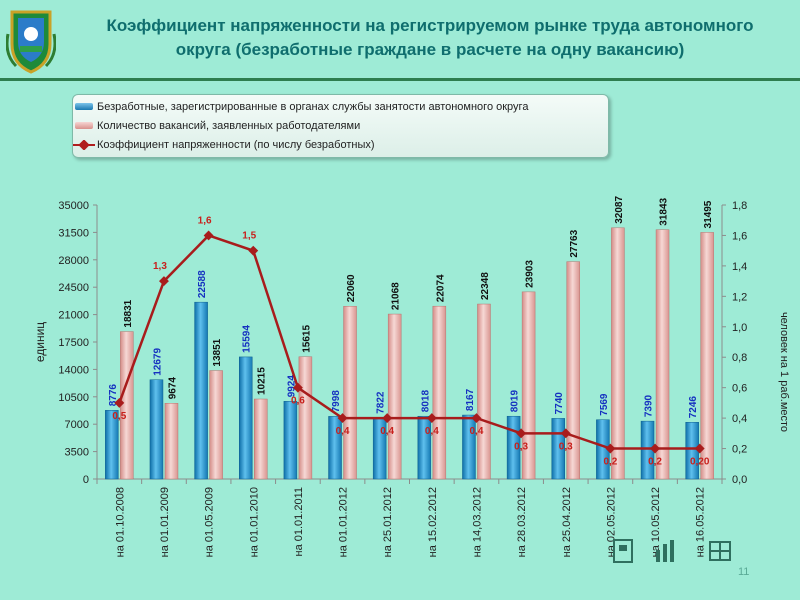  Describe the element at coordinates (344, 522) in the screenshot. I see `x-tick-label: на 01.01.2012` at that location.